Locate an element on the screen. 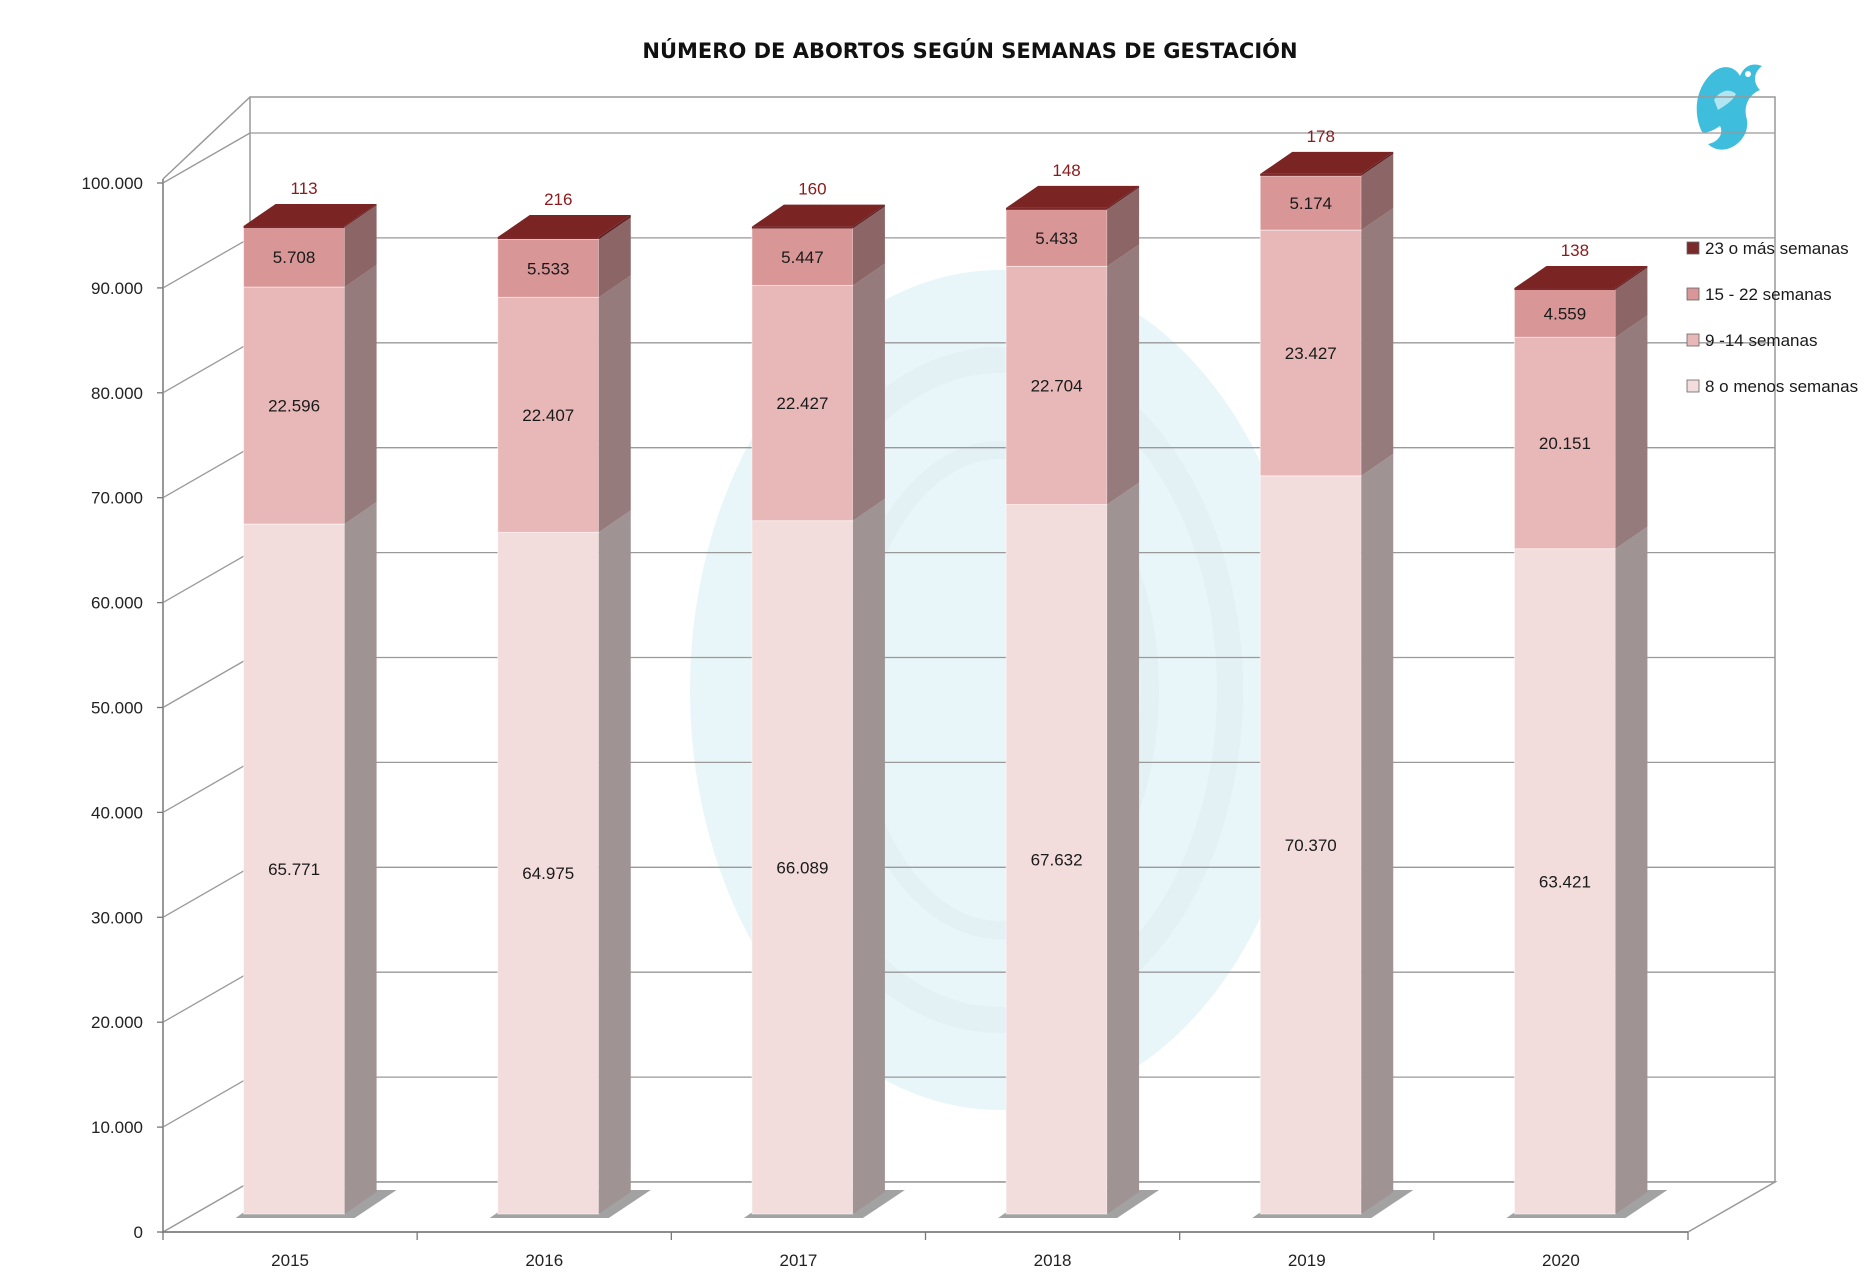 The height and width of the screenshot is (1284, 1870). data-label-2016-0: 64.975 is located at coordinates (548, 873).